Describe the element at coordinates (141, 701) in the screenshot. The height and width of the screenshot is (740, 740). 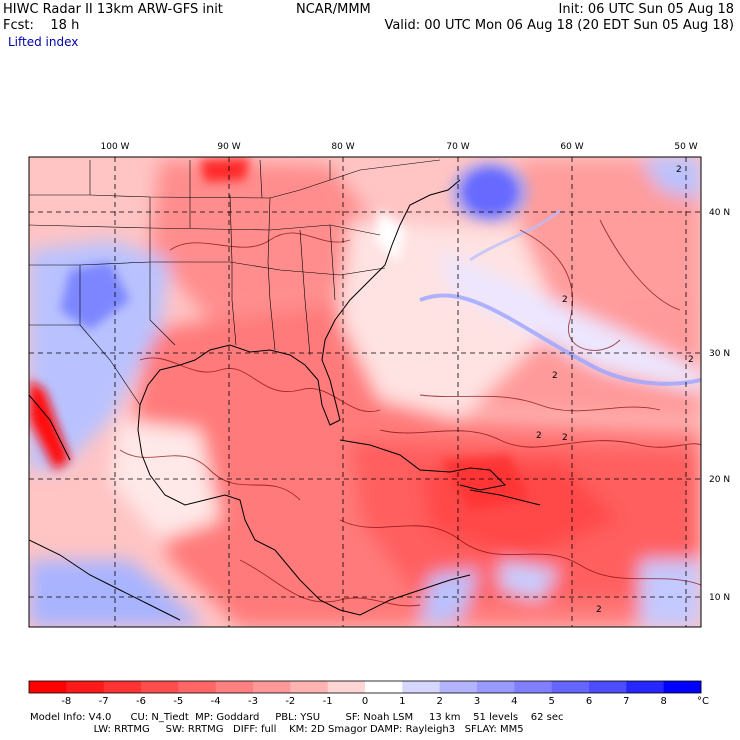
I see `colorbar-tick-label: -6` at that location.